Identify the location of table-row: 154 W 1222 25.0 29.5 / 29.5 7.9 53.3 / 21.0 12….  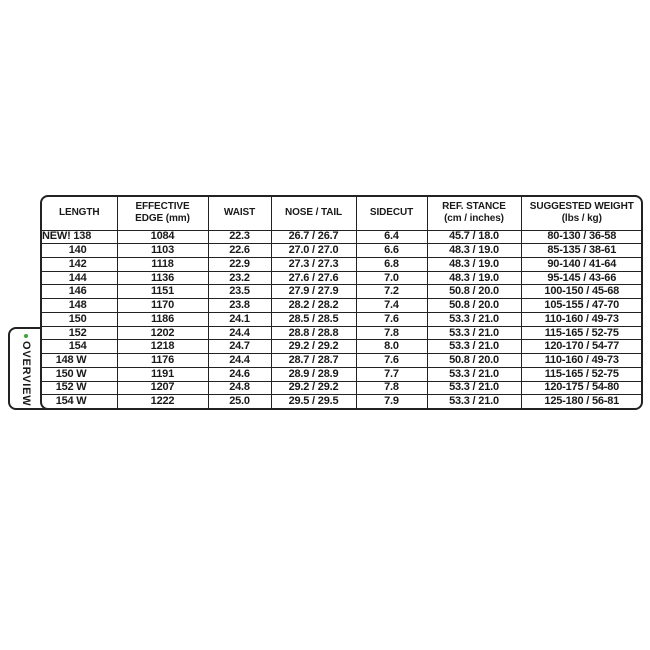
(341, 401).